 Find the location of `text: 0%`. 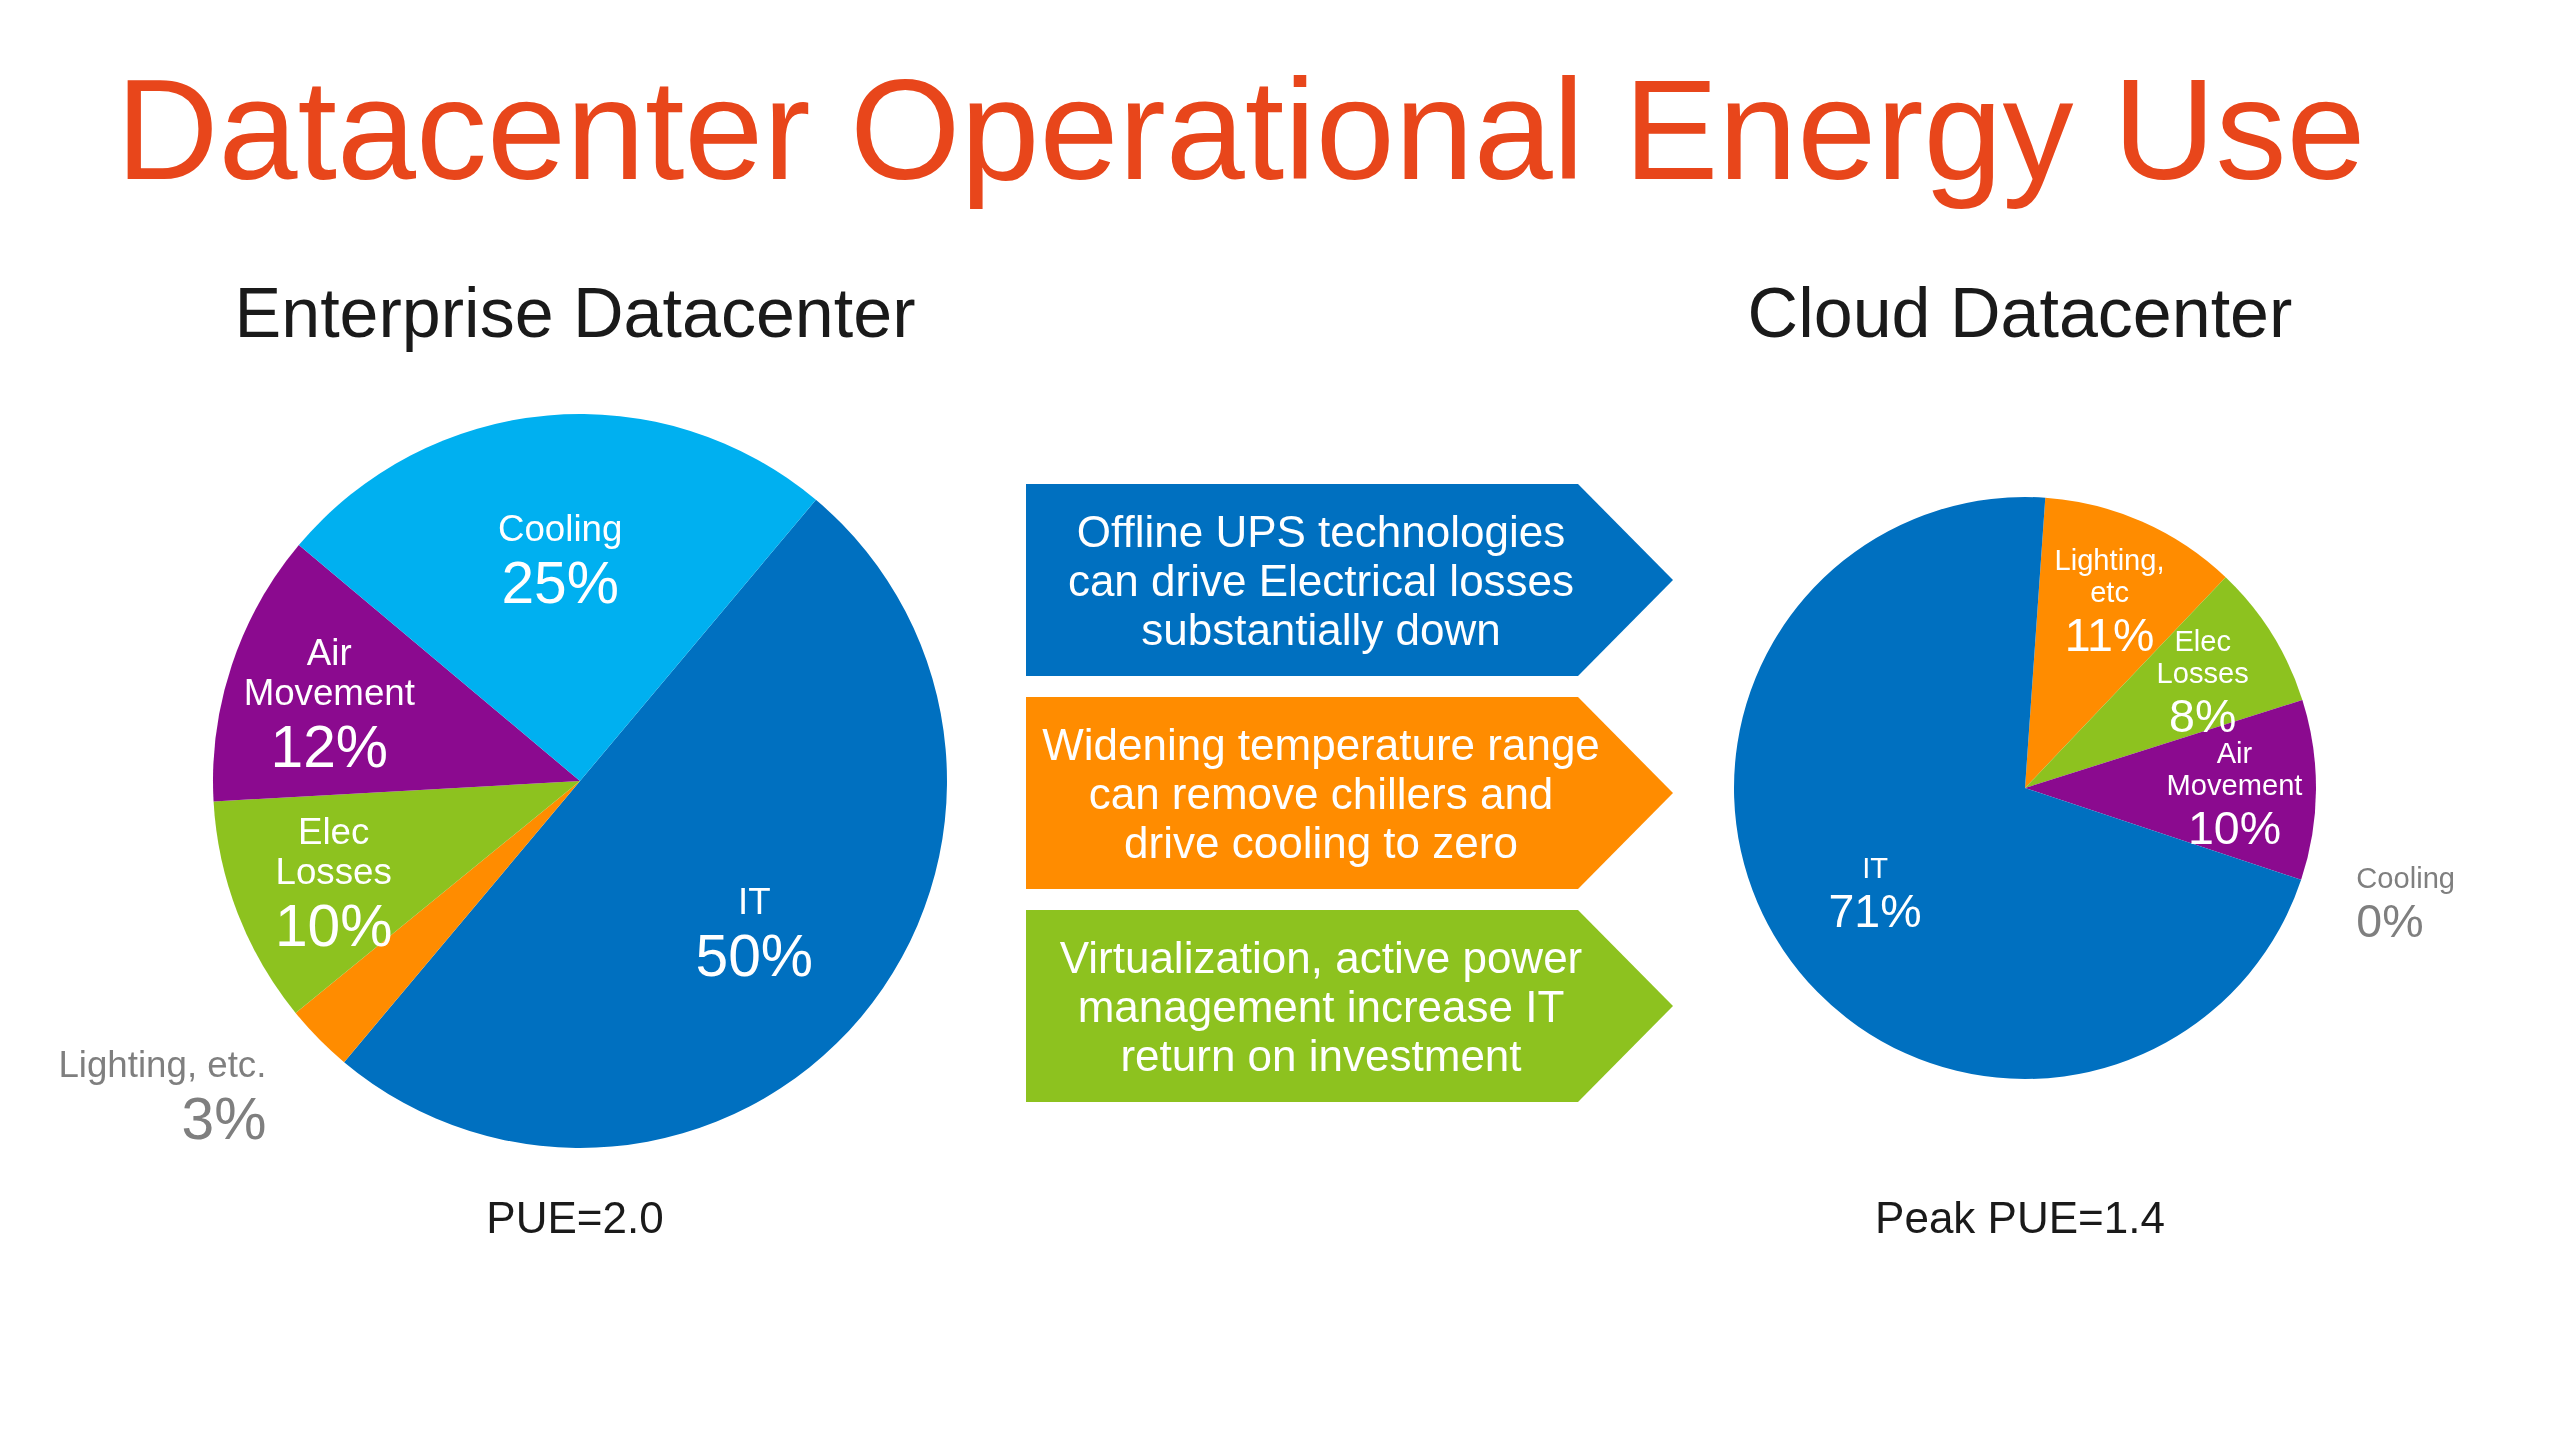

text: 0% is located at coordinates (2390, 920).